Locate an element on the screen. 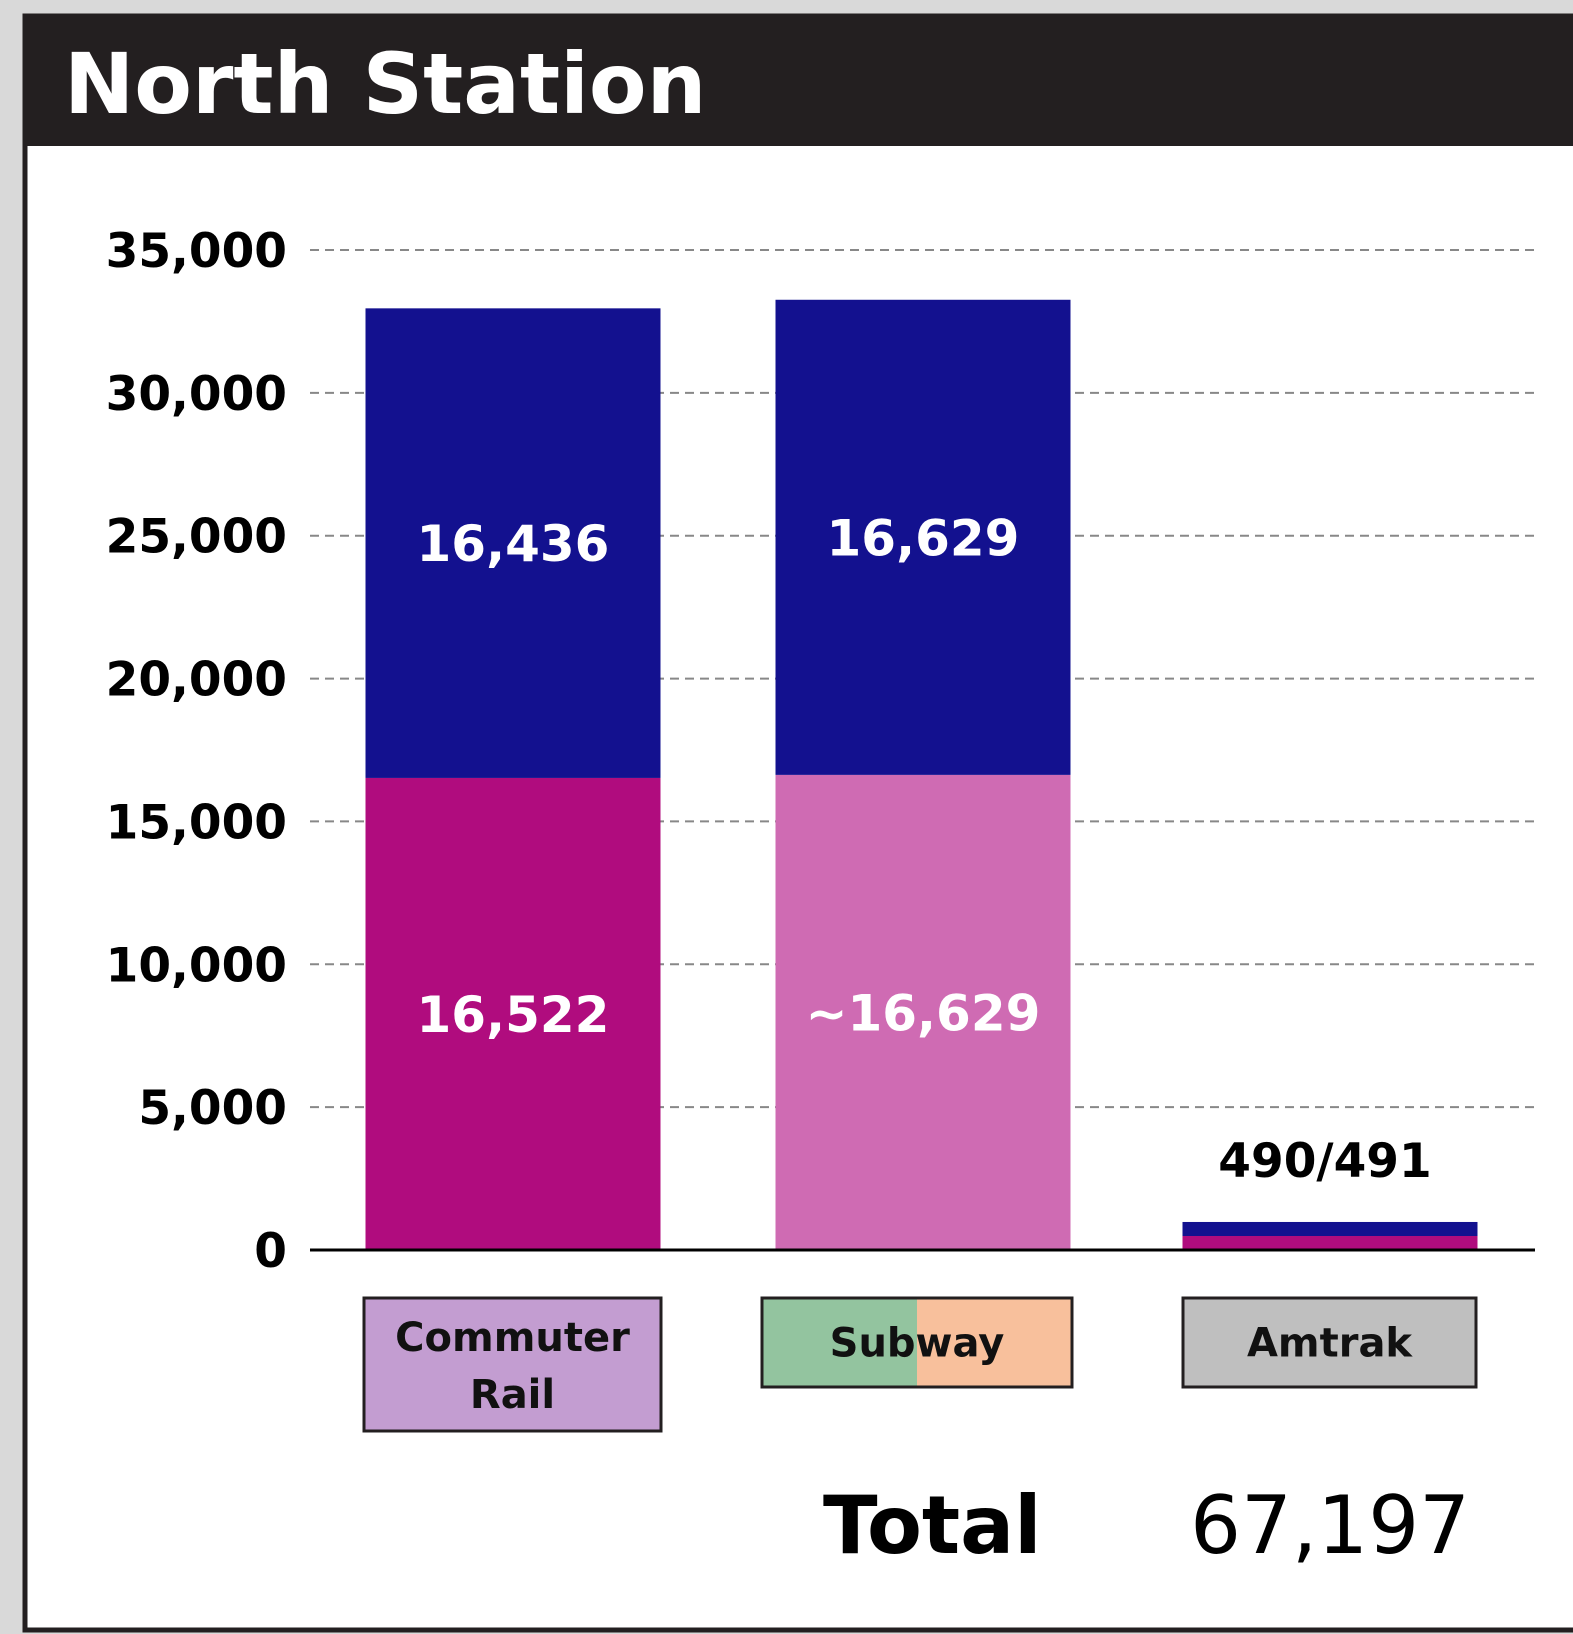 The width and height of the screenshot is (1573, 1634). x-tick-label: Subway is located at coordinates (917, 1344).